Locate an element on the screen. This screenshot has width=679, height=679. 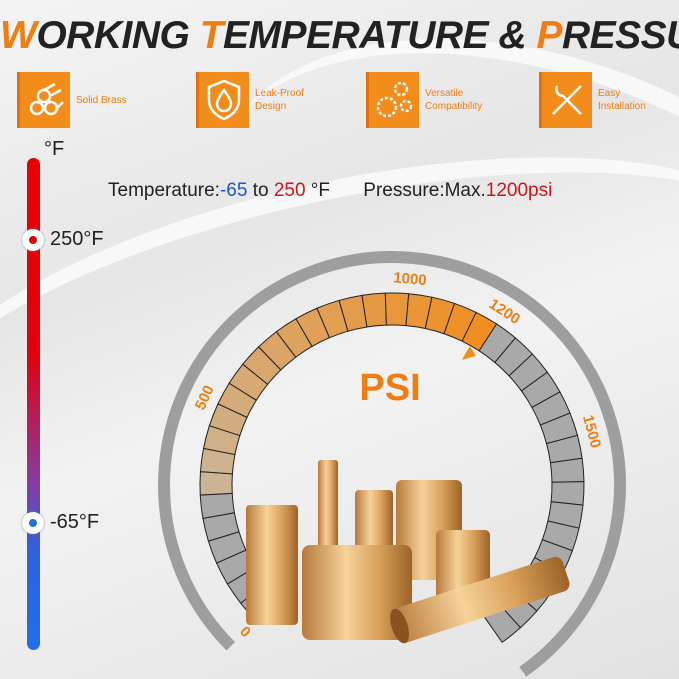
title-part: ORKING is located at coordinates (118, 35).